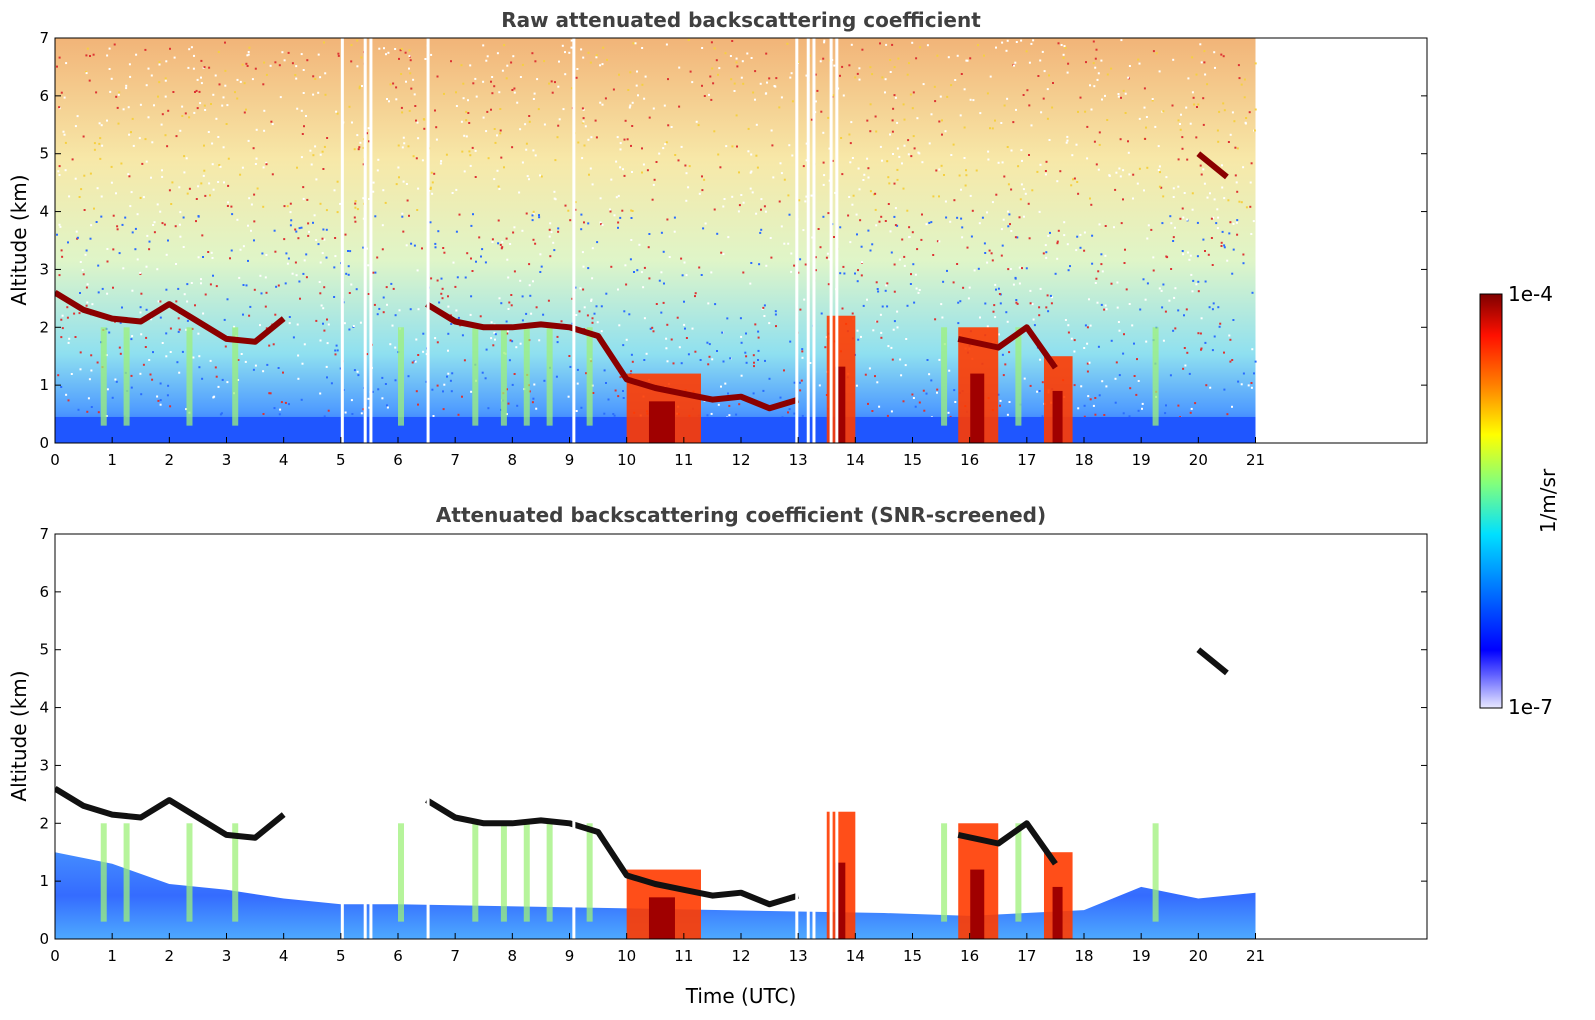 The width and height of the screenshot is (1595, 1020). I want to click on colorbar: 1e-4 1e-7 1/m/sr, so click(1519, 500).